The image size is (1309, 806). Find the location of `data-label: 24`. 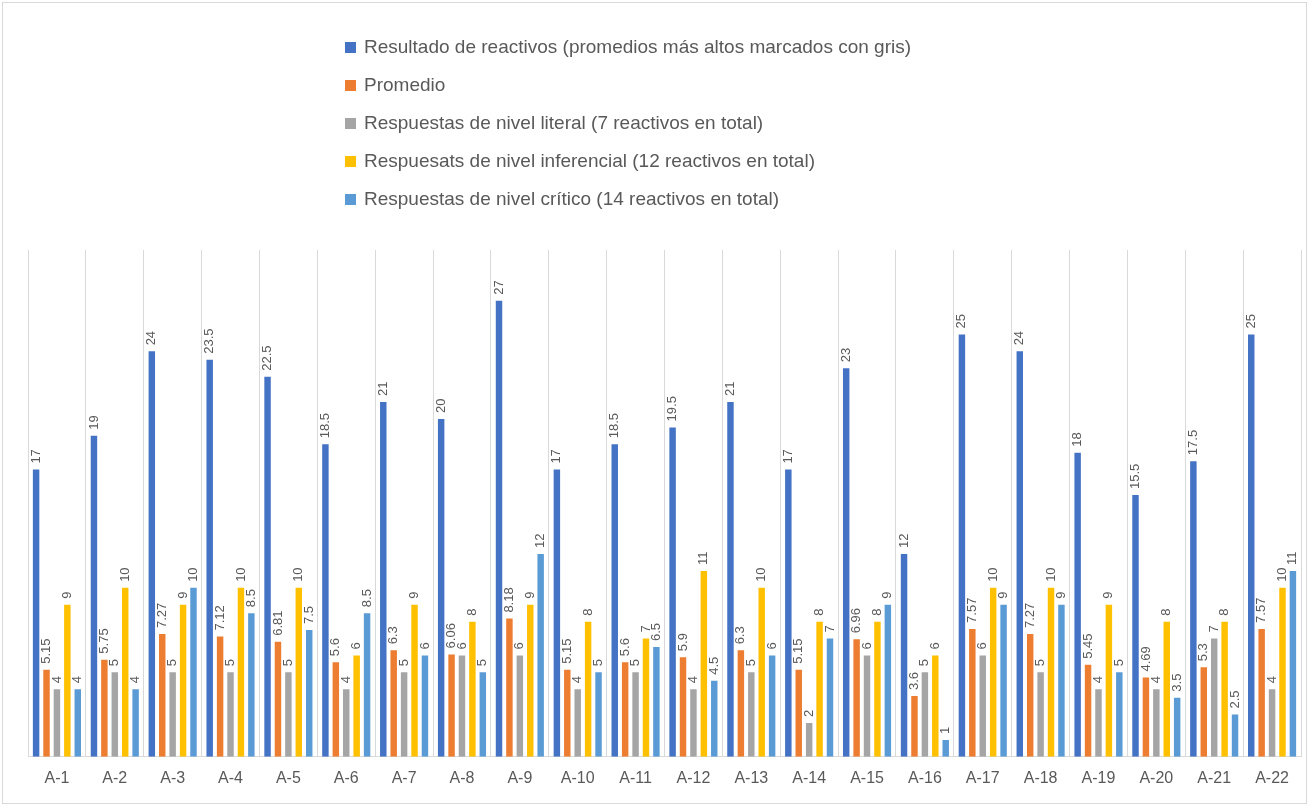

data-label: 24 is located at coordinates (151, 338).